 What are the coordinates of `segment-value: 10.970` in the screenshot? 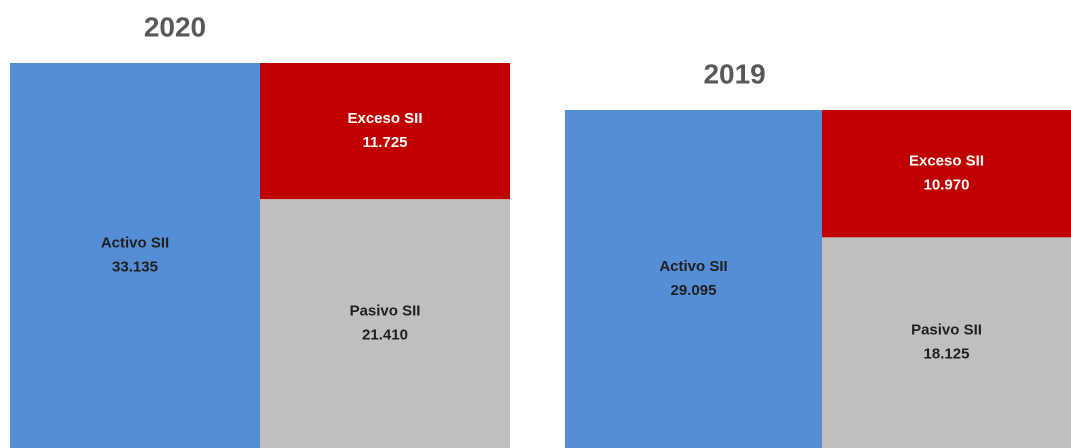 It's located at (947, 185).